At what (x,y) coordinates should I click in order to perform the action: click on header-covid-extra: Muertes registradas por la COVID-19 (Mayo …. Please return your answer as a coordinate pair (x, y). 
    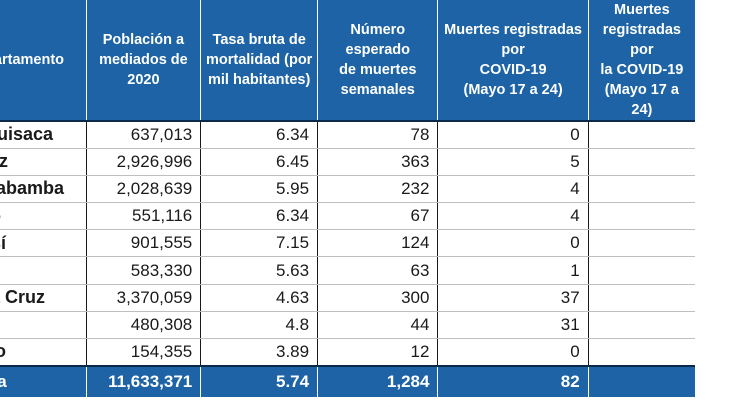
    Looking at the image, I should click on (641, 60).